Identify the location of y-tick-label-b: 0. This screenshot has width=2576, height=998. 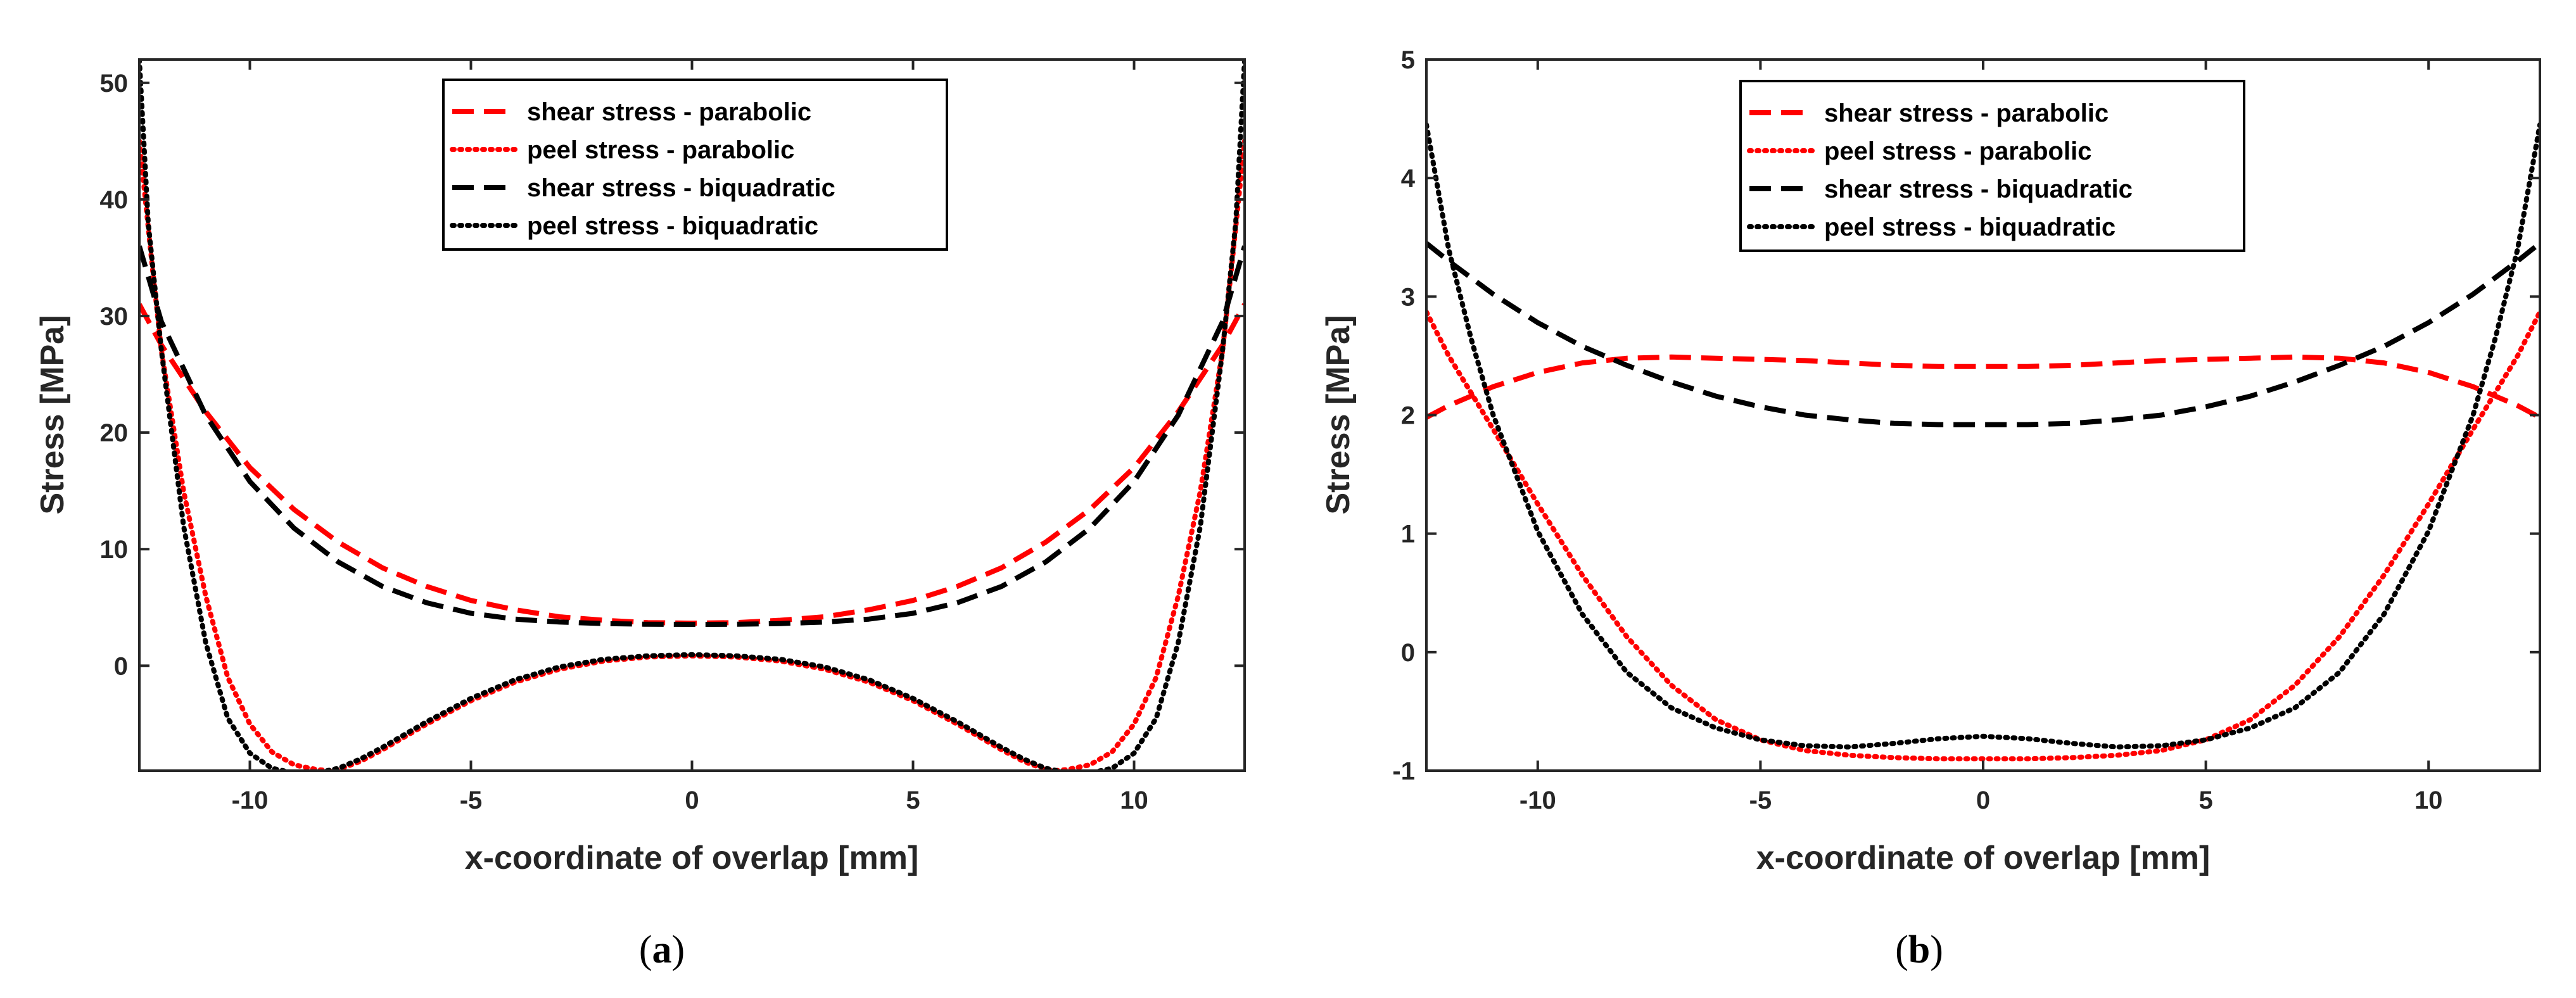
(1408, 653).